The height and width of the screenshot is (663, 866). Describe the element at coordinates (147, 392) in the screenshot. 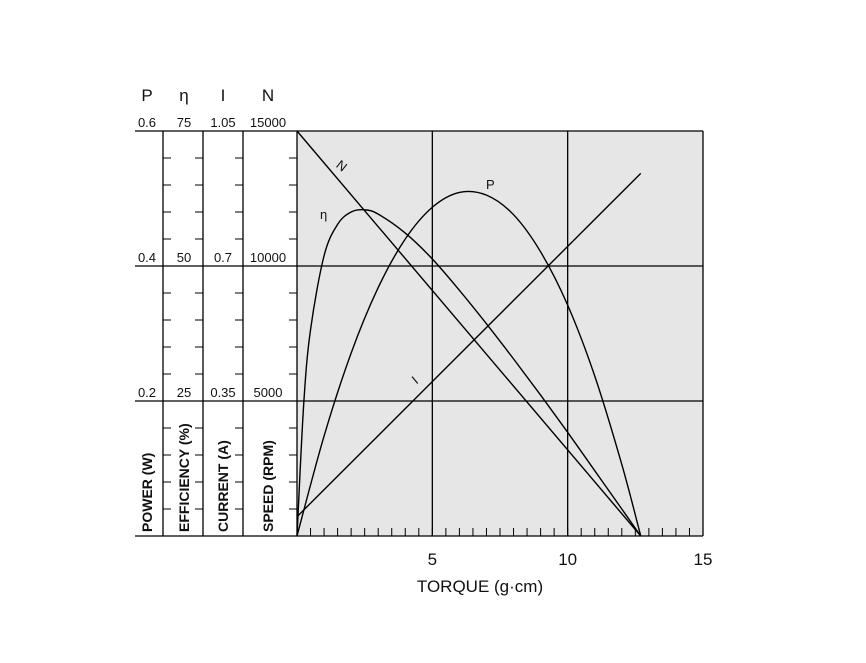

I see `y-tick-label: 0.2` at that location.